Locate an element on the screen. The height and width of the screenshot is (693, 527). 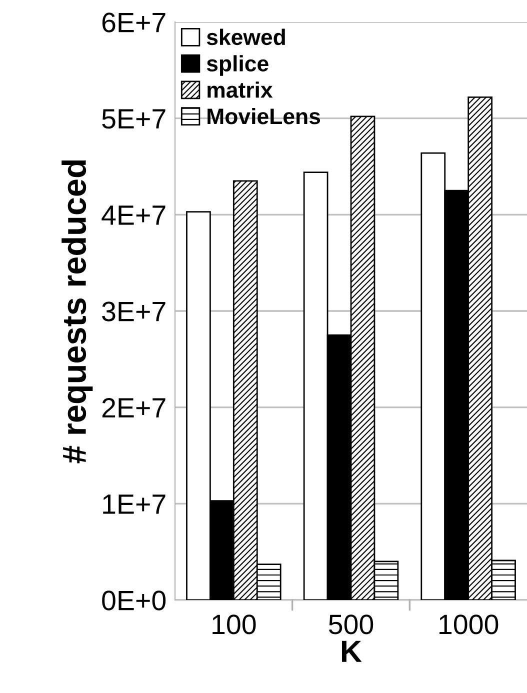
y-tick-label: 5E+7 is located at coordinates (134, 119).